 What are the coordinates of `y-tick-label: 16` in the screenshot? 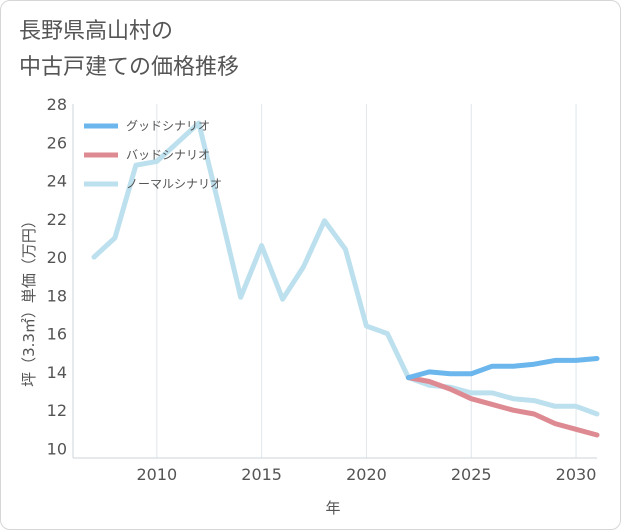 It's located at (57, 334).